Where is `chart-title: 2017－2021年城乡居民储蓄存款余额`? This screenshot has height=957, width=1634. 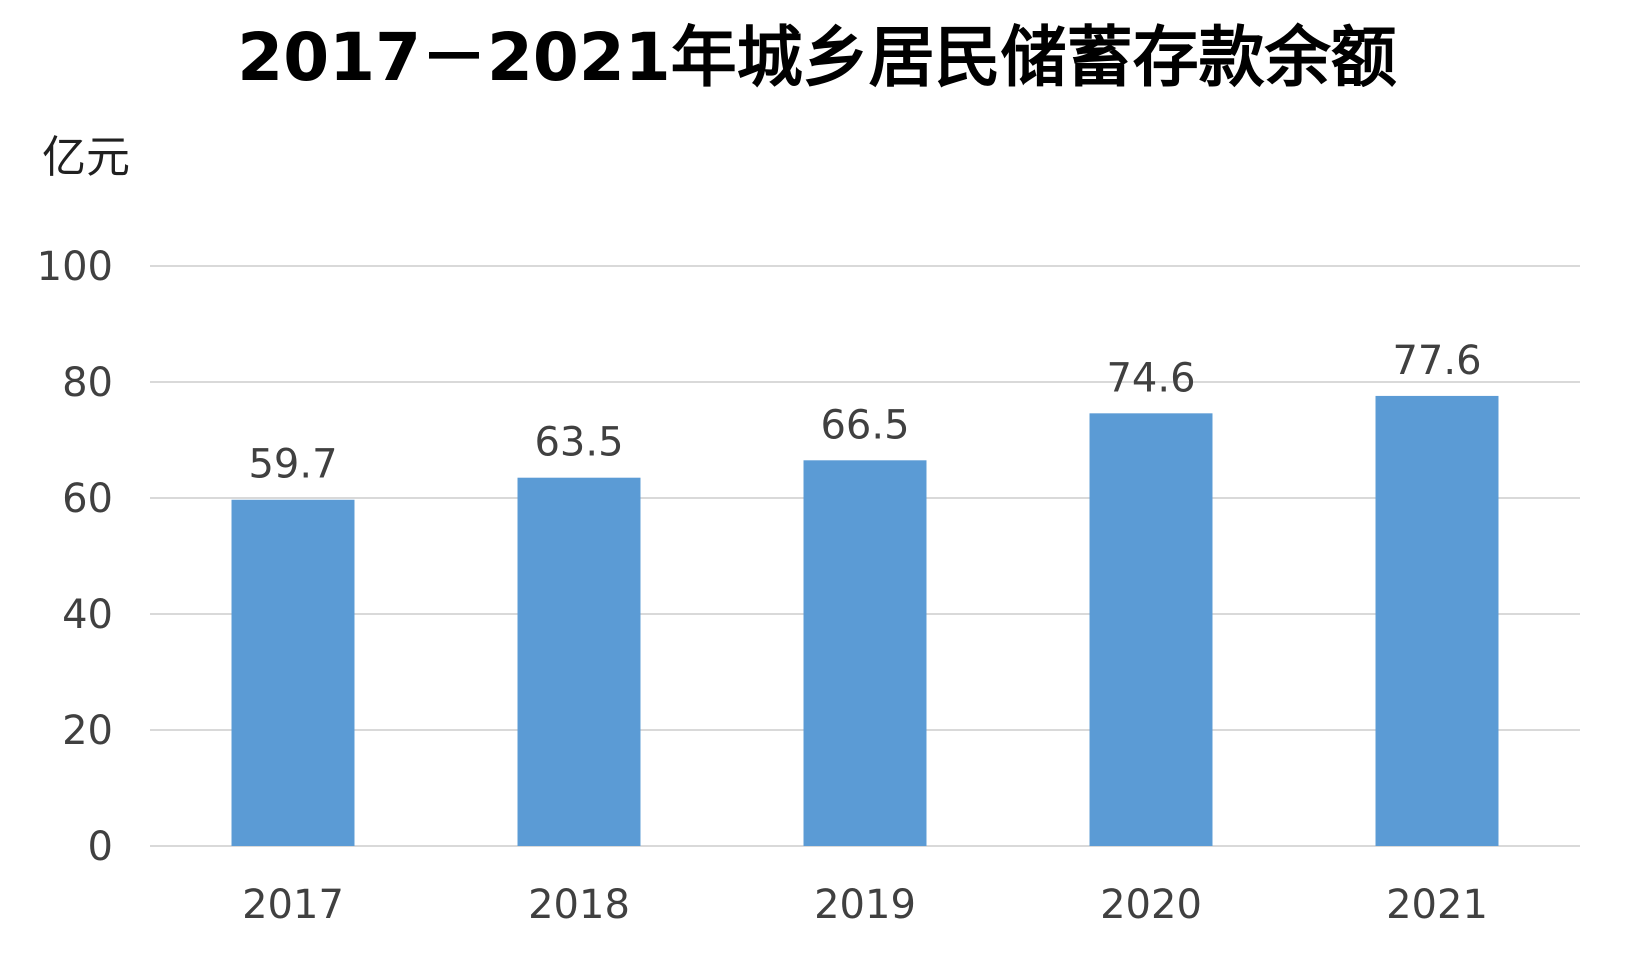 chart-title: 2017－2021年城乡居民储蓄存款余额 is located at coordinates (817, 57).